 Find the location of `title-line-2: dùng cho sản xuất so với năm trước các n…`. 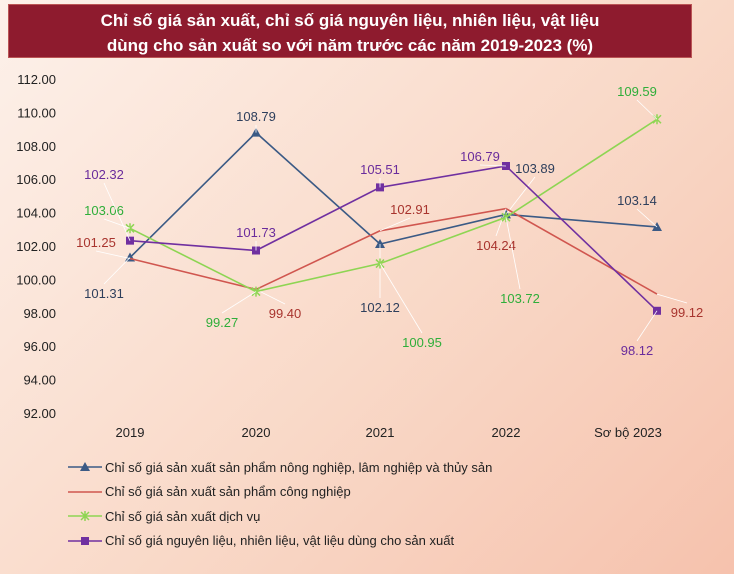

title-line-2: dùng cho sản xuất so với năm trước các n… is located at coordinates (350, 45).